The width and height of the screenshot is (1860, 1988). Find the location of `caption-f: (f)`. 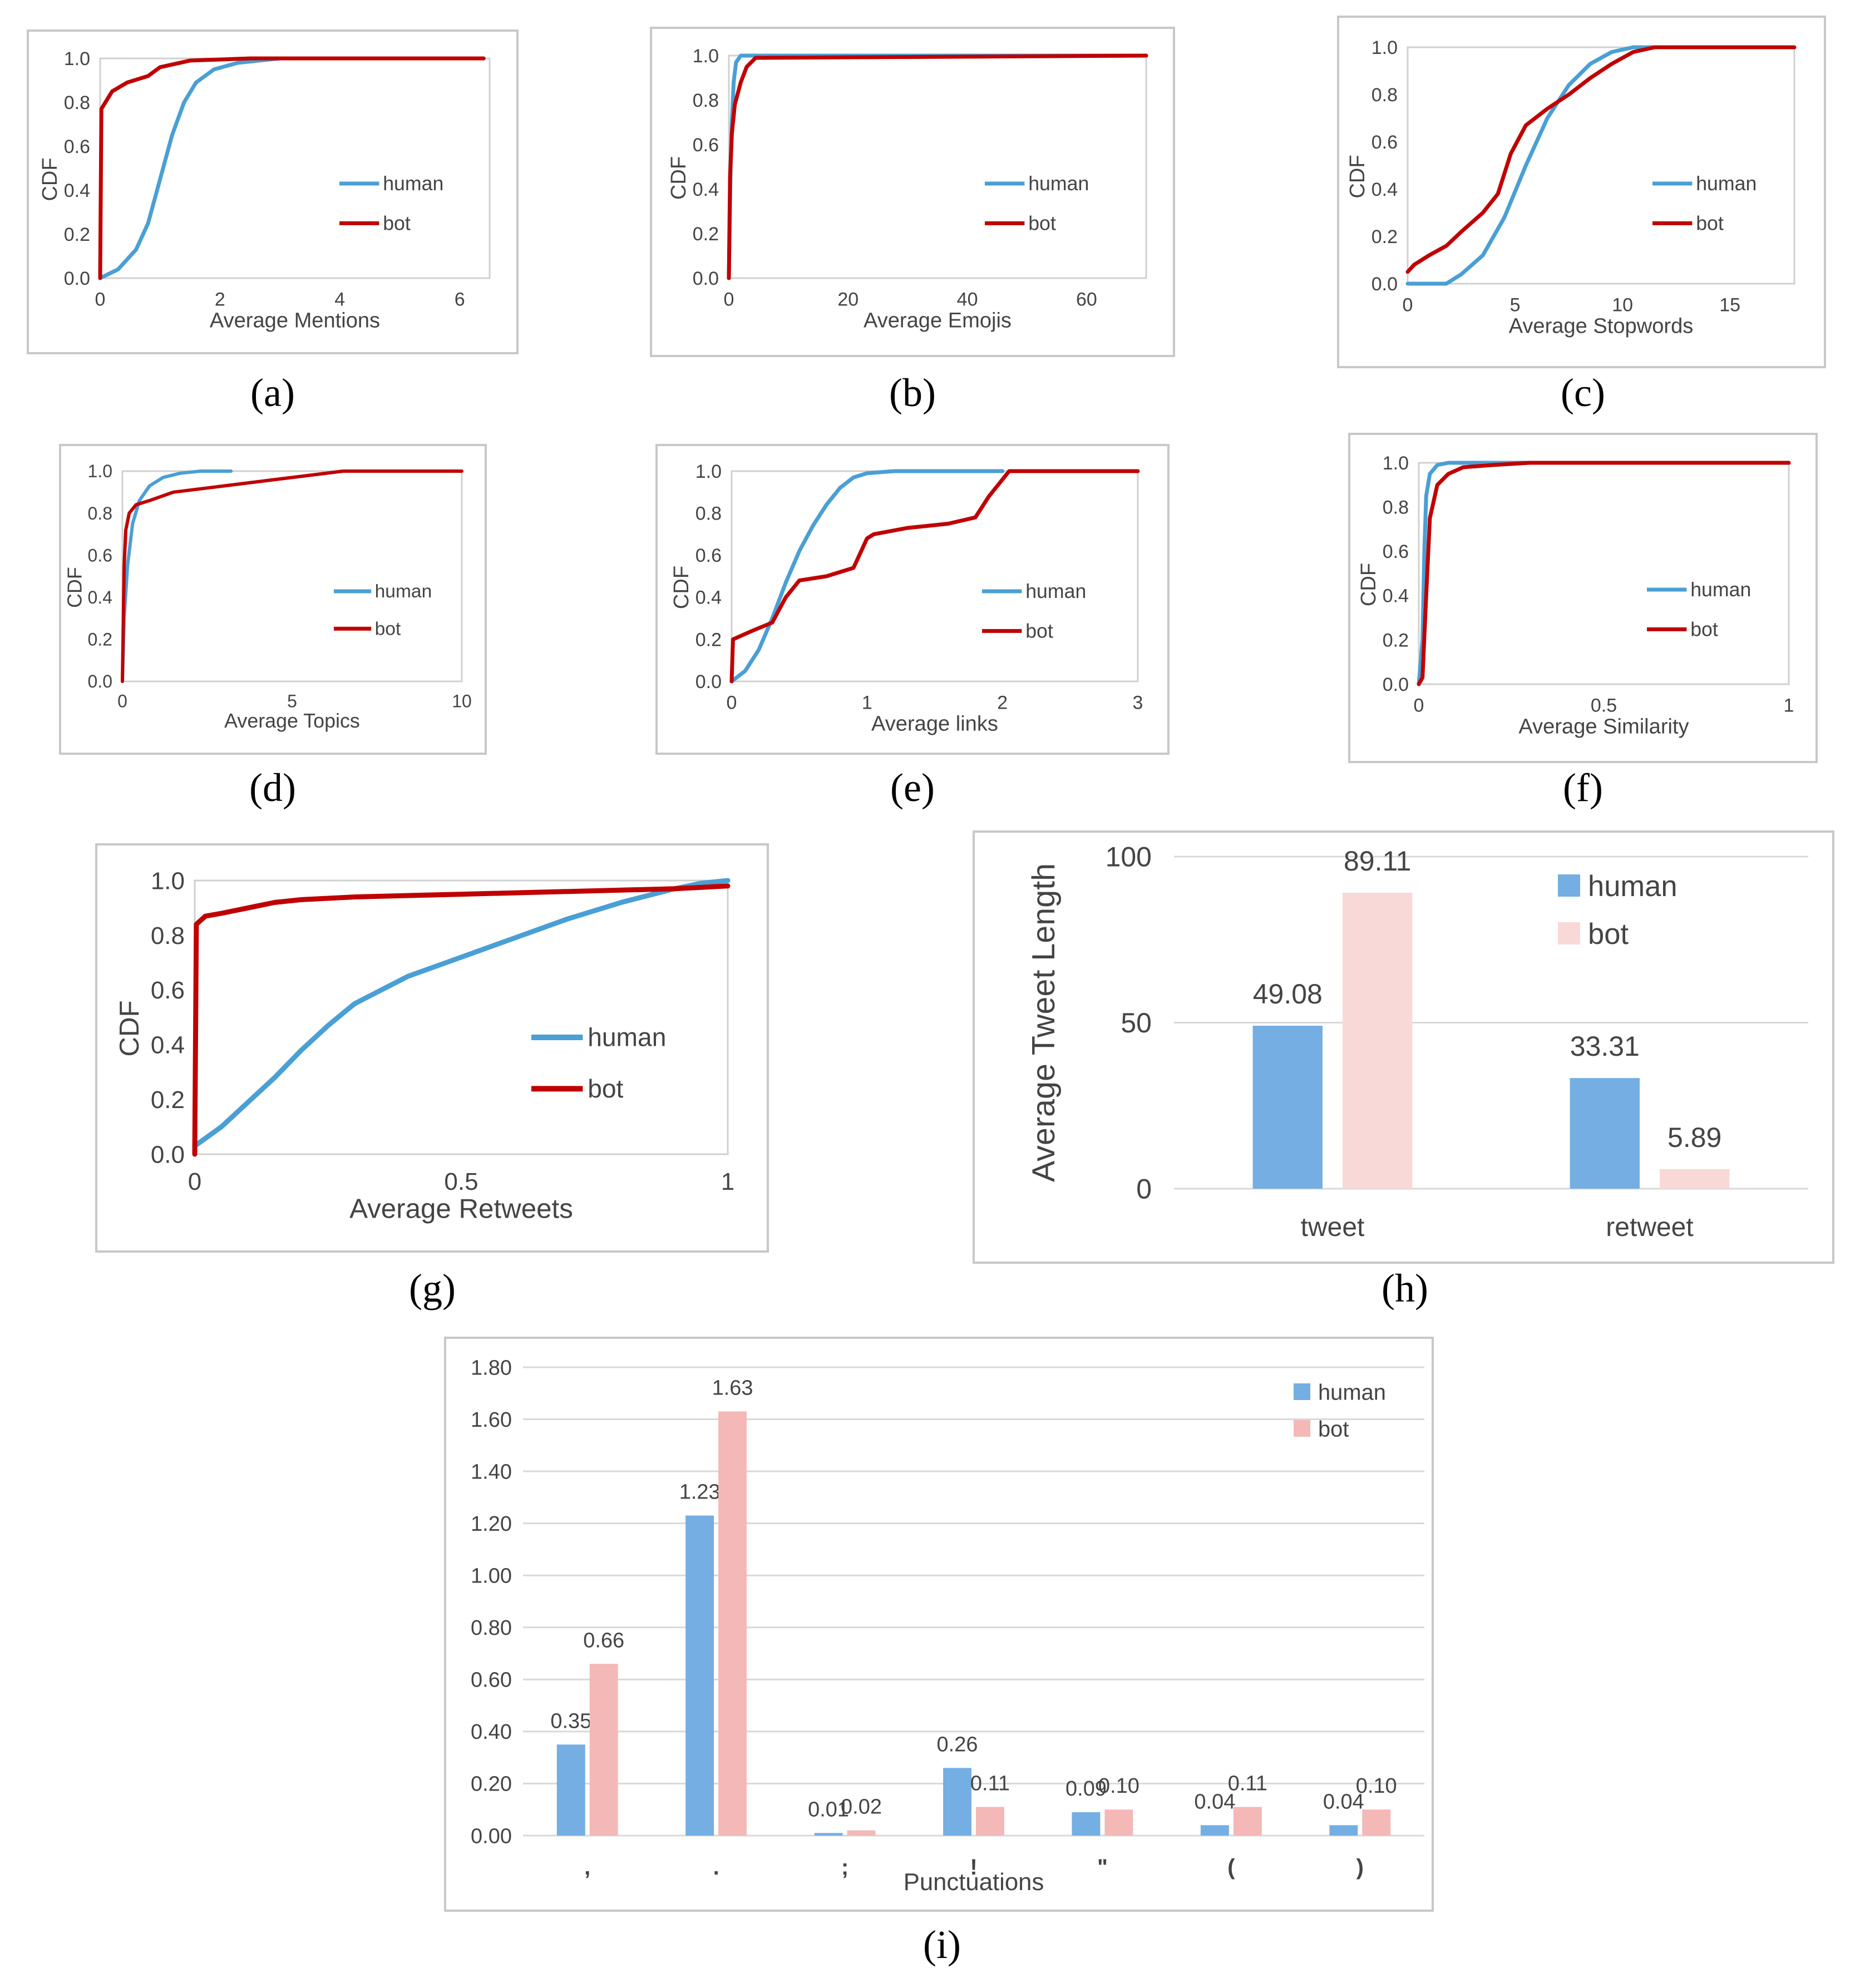

caption-f: (f) is located at coordinates (1583, 788).